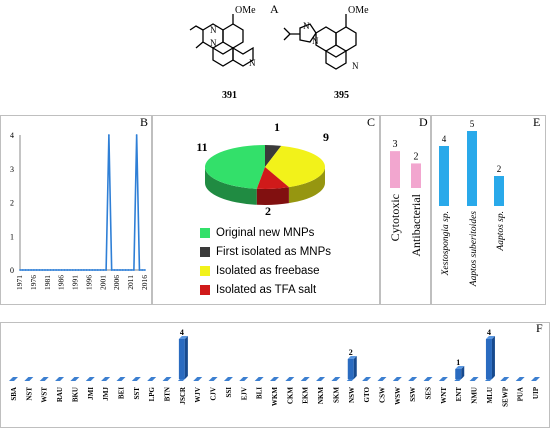 This screenshot has height=428, width=550. I want to click on category-label-f-nst: NST, so click(29, 394).